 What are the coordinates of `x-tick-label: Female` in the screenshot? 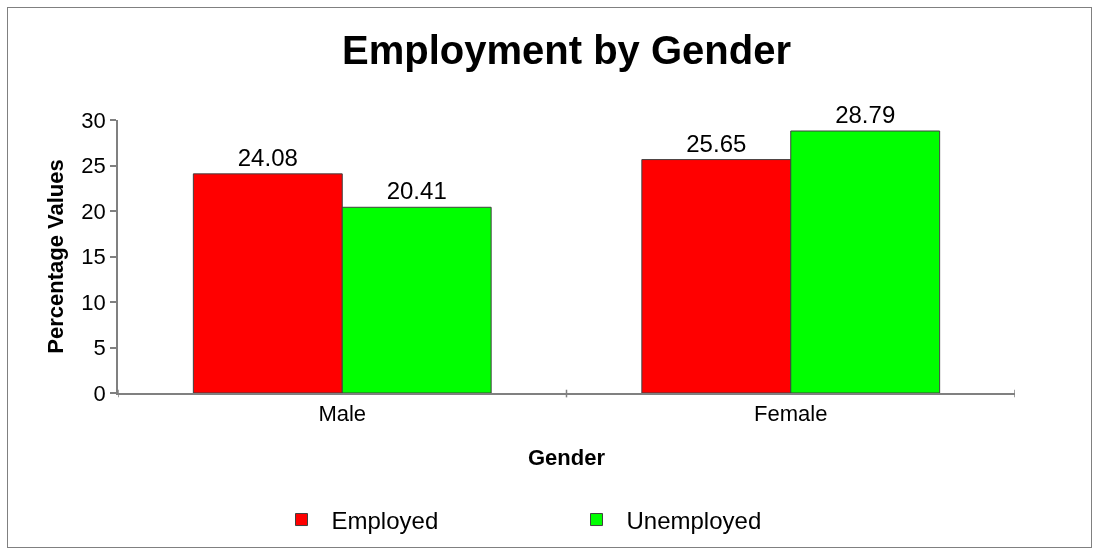 It's located at (791, 414).